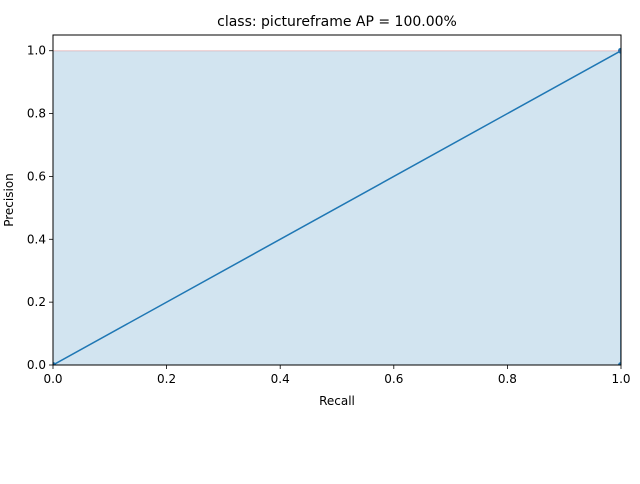 The width and height of the screenshot is (640, 484). I want to click on y-tick-label: 0.6, so click(36, 176).